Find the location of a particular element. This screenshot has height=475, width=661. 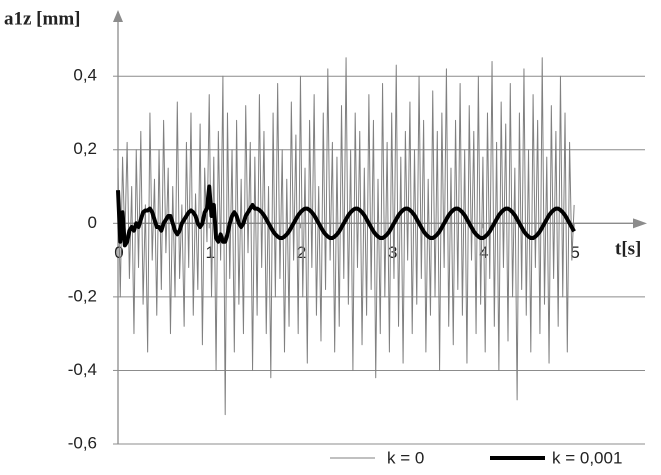

y-axis-arrow is located at coordinates (118, 16).